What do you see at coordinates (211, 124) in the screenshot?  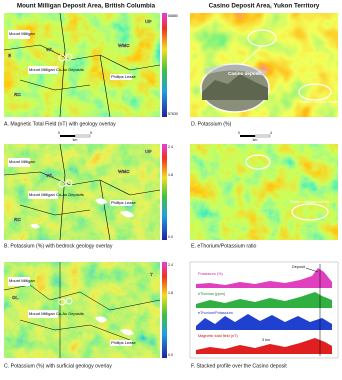 I see `caption: D. Potassium (%)` at bounding box center [211, 124].